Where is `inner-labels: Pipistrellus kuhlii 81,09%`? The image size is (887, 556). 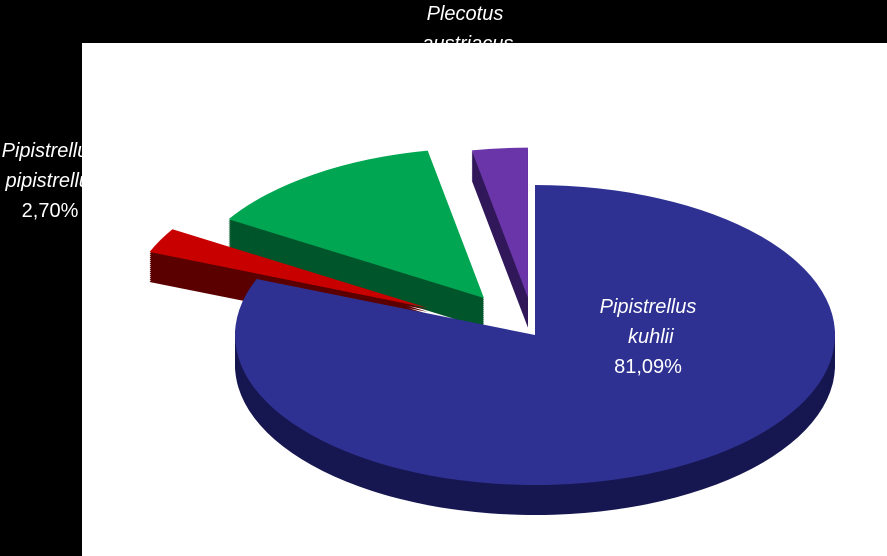
inner-labels: Pipistrellus kuhlii 81,09% is located at coordinates (648, 337).